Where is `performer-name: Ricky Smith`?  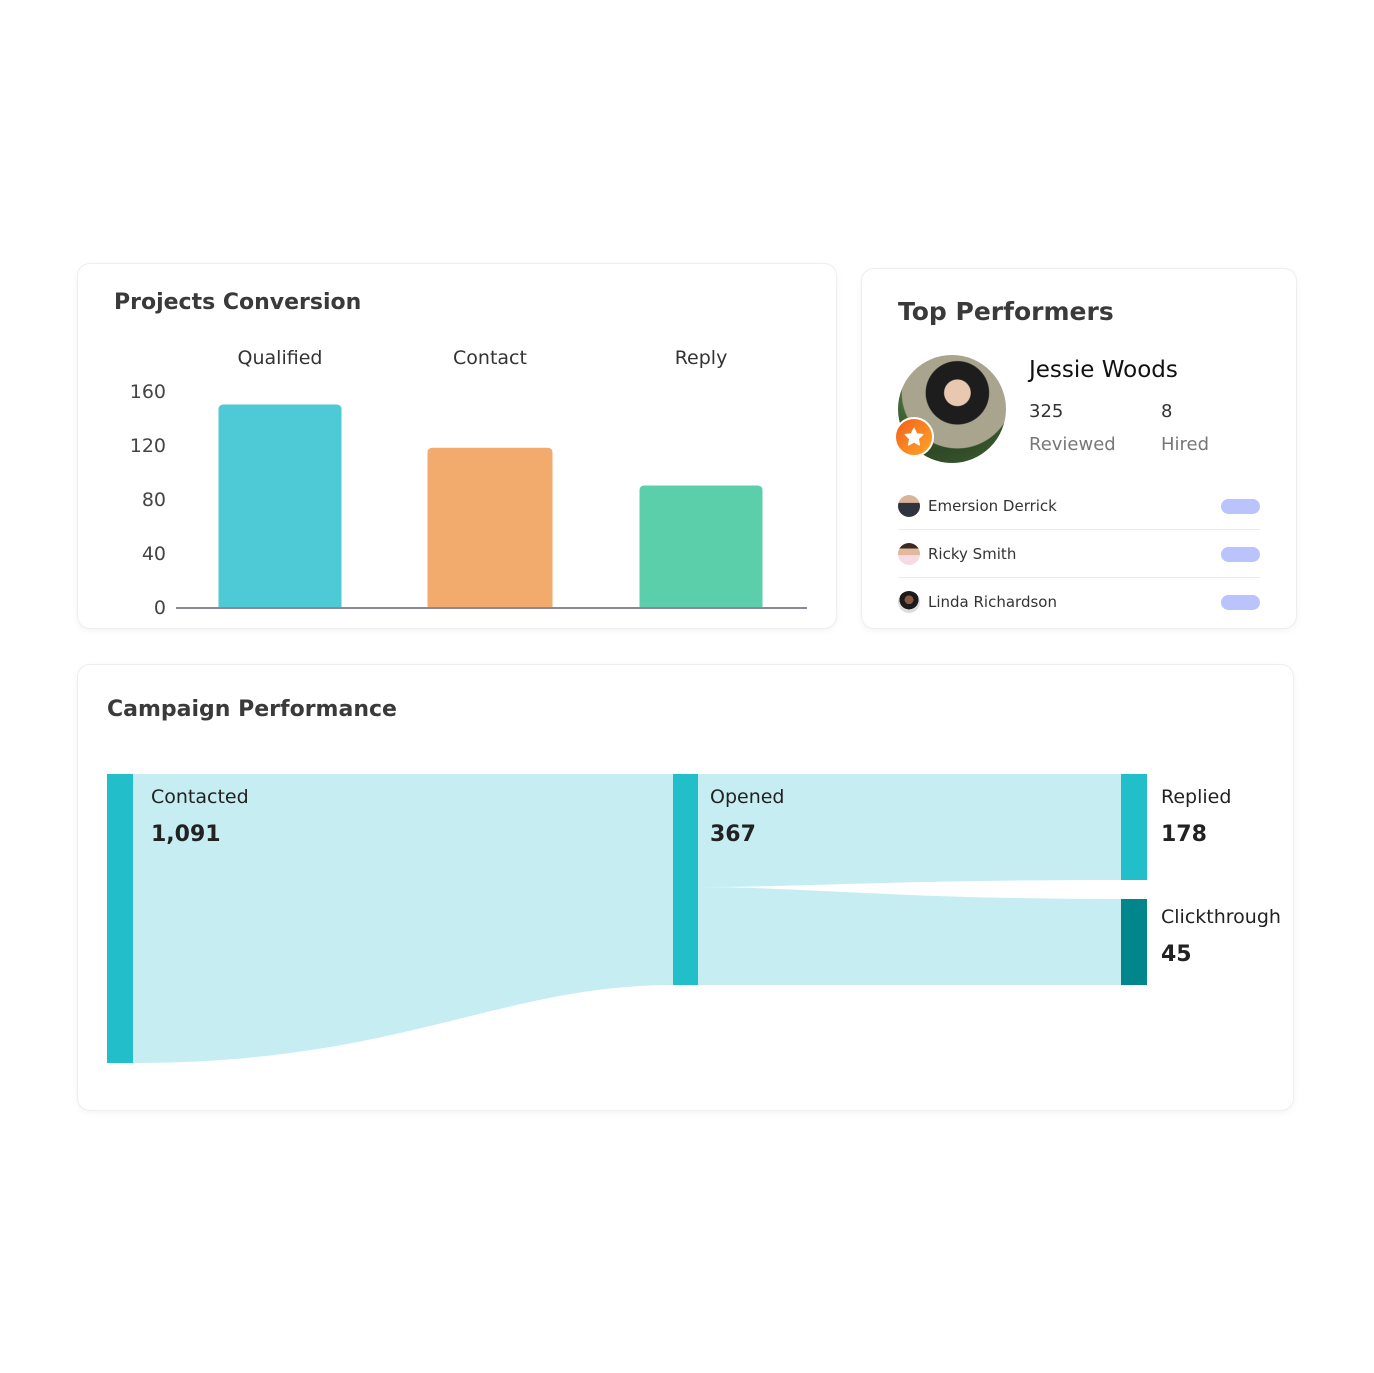
performer-name: Ricky Smith is located at coordinates (972, 554).